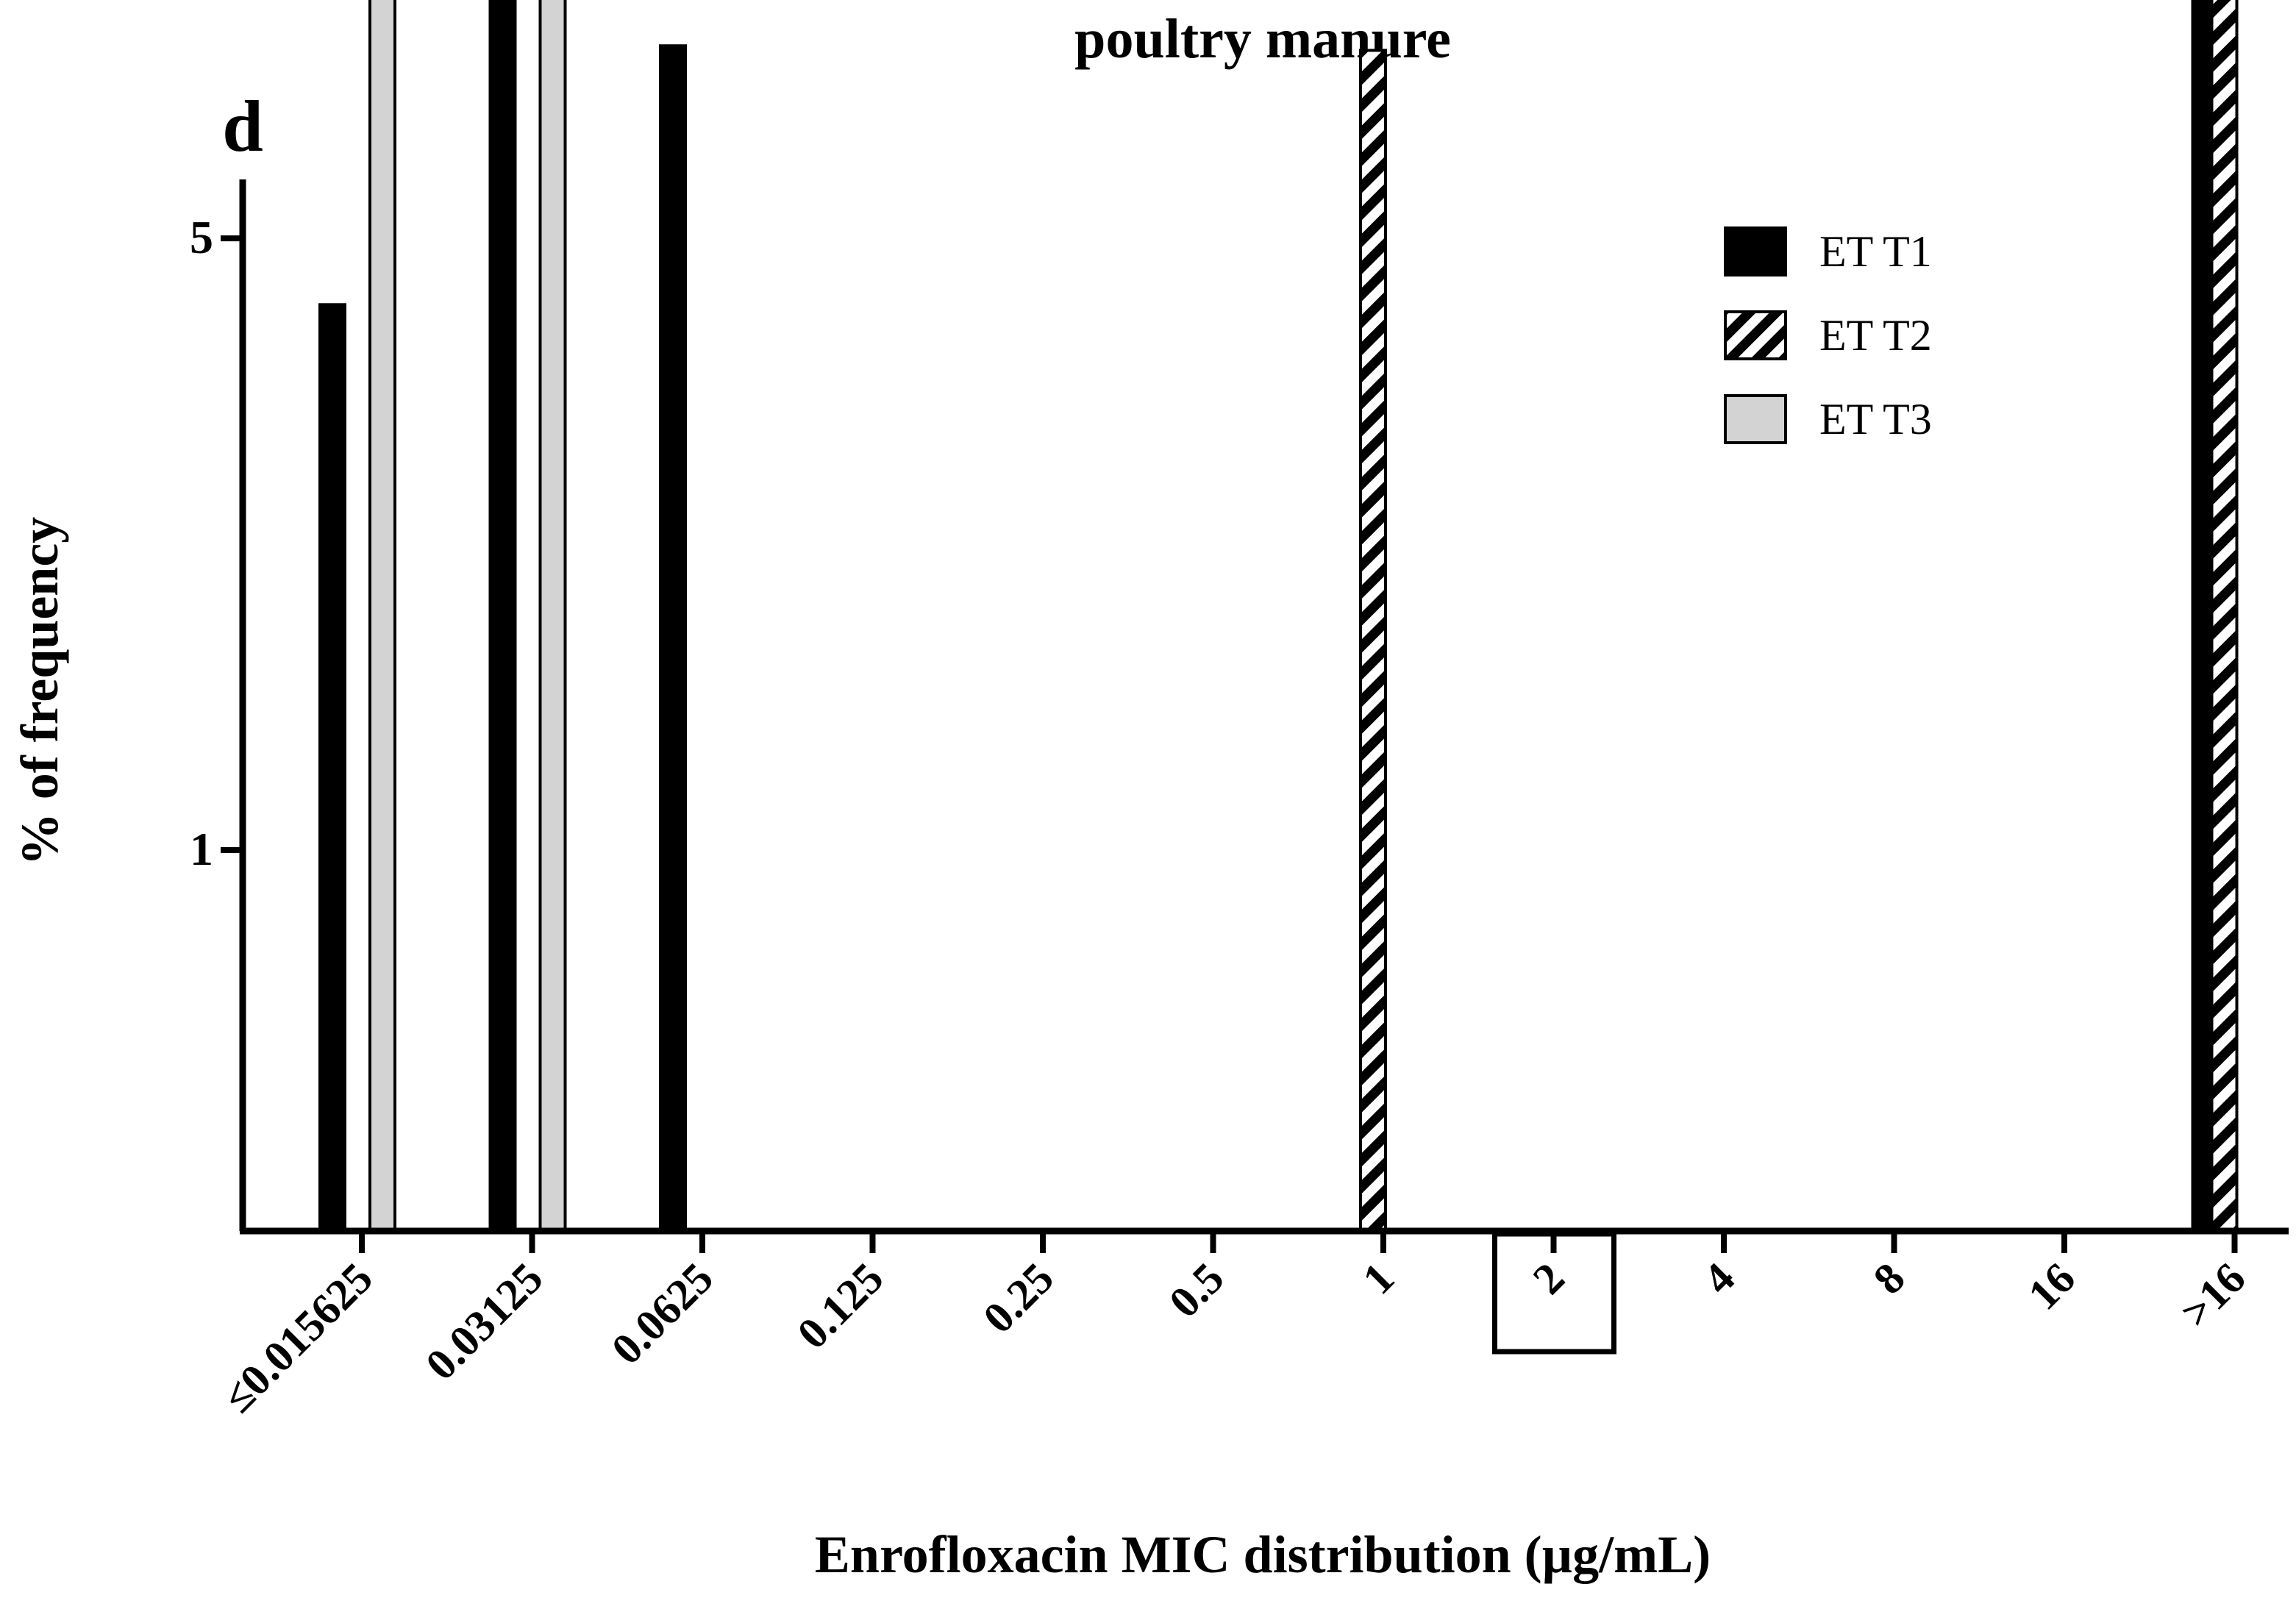 The width and height of the screenshot is (2296, 1609). I want to click on x-tick-label: 4, so click(1719, 1279).